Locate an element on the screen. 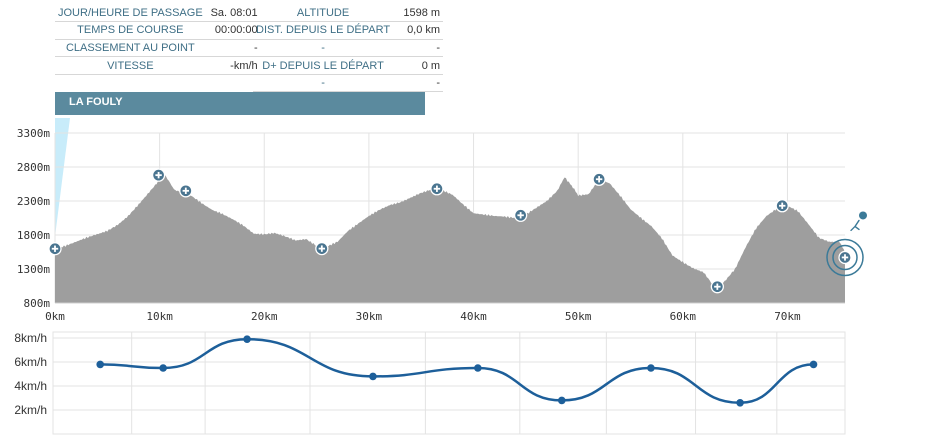 The width and height of the screenshot is (944, 439). speed-y-tick-label: 2km/h is located at coordinates (30, 410).